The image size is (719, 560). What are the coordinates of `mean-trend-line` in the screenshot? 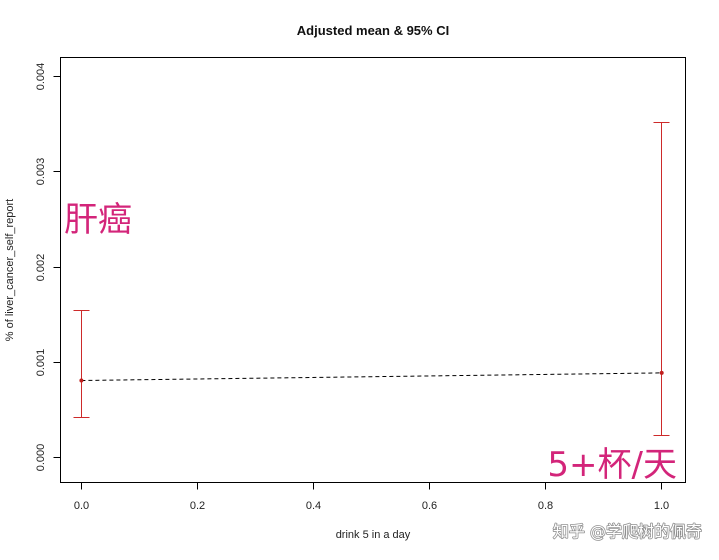 It's located at (371, 376).